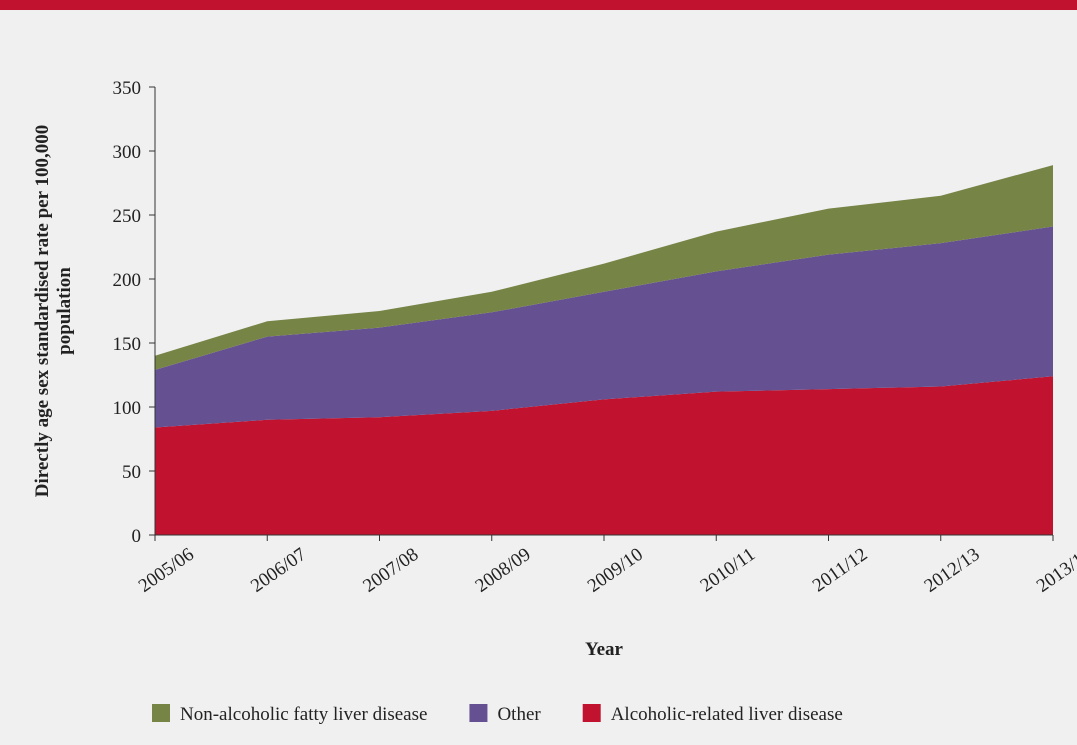 The width and height of the screenshot is (1077, 745). Describe the element at coordinates (840, 570) in the screenshot. I see `x-tick-label: 2011/12` at that location.